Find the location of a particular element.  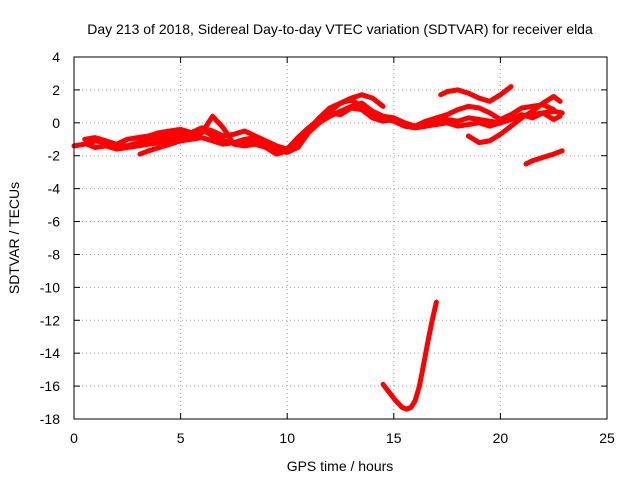

y-tick-label: -14 is located at coordinates (50, 353).